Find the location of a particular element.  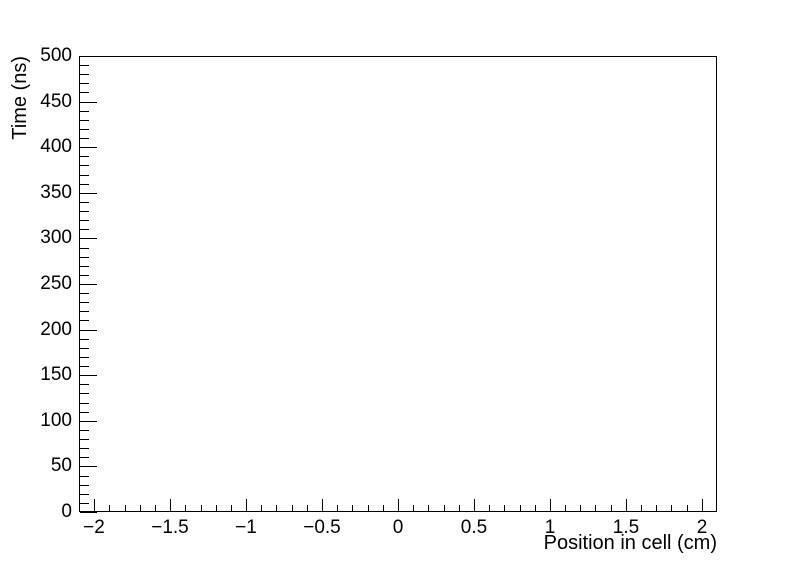

x-tick-label: 2 is located at coordinates (702, 527).